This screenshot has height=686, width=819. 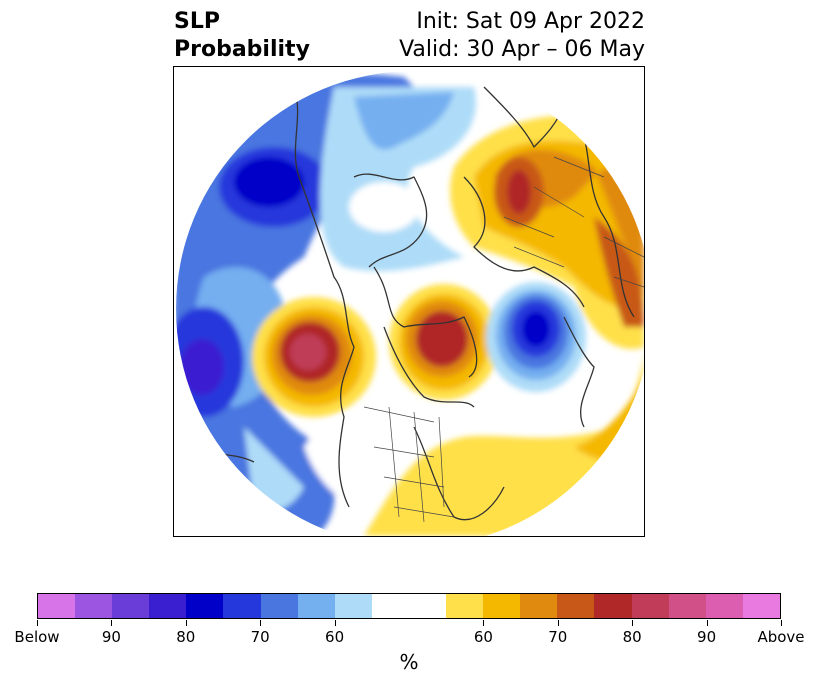 What do you see at coordinates (409, 662) in the screenshot?
I see `colorbar-unit: %` at bounding box center [409, 662].